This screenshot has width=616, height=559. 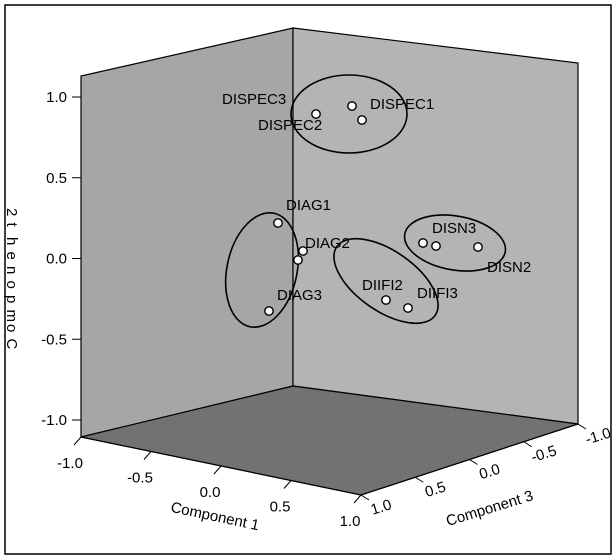 What do you see at coordinates (381, 507) in the screenshot?
I see `y-tick-label: 1.0` at bounding box center [381, 507].